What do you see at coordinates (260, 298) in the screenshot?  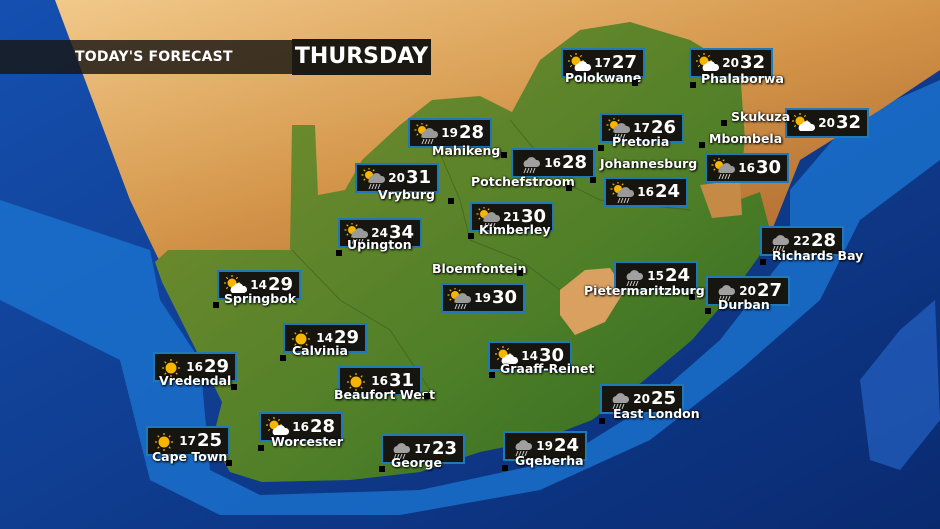 I see `city-label-springbok: Springbok` at bounding box center [260, 298].